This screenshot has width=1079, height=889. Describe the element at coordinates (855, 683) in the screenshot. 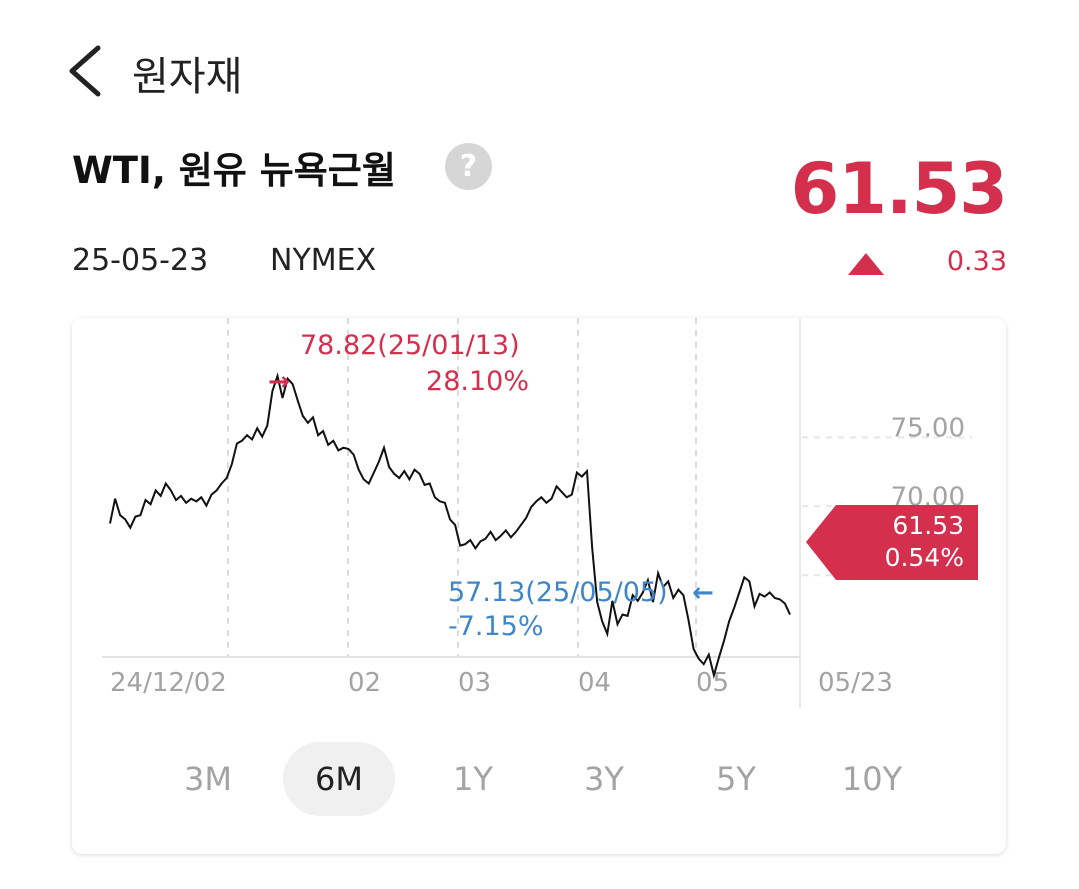

I see `x-end-label: 05/23` at that location.